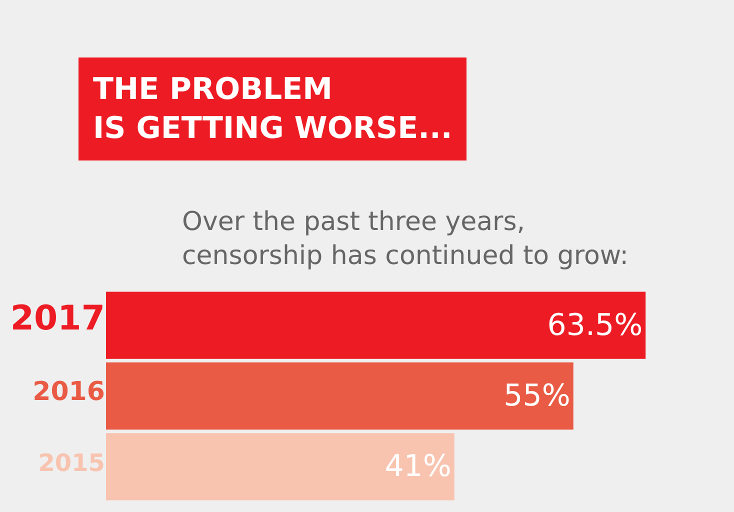 The width and height of the screenshot is (734, 512). I want to click on y-tick-label: 2017, so click(57, 318).